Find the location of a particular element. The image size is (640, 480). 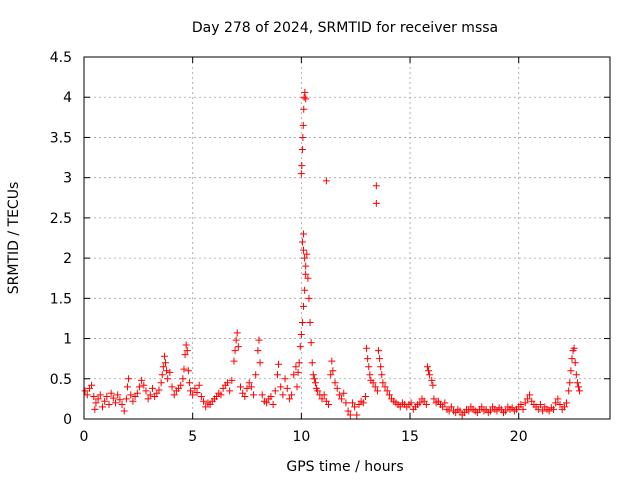

y-tick-label: 1.5 is located at coordinates (61, 299).